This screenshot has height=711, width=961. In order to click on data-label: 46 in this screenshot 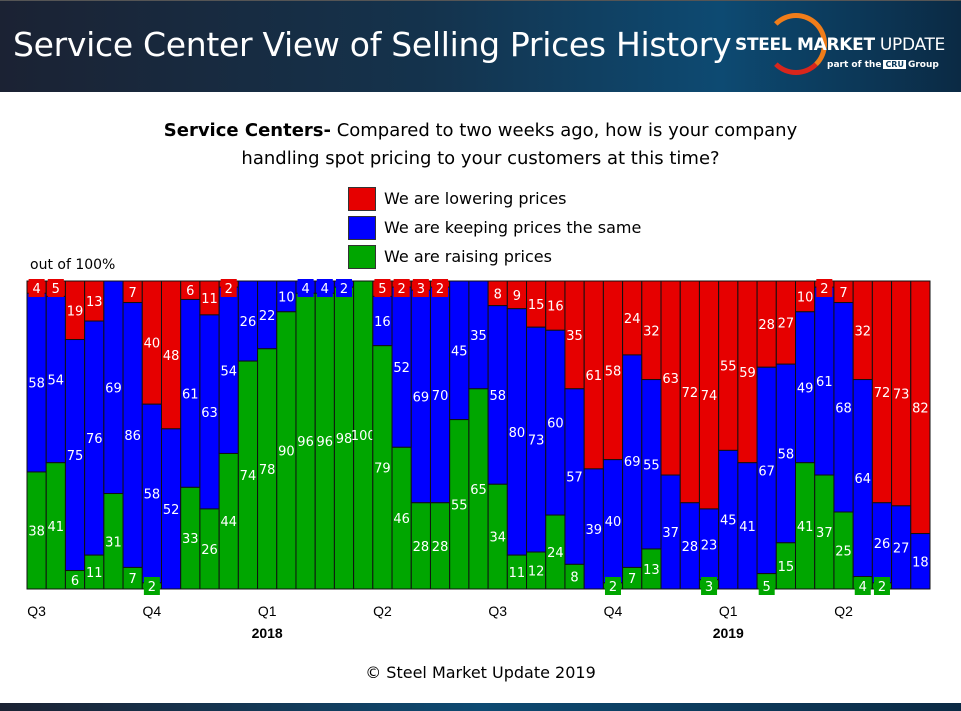, I will do `click(401, 519)`.